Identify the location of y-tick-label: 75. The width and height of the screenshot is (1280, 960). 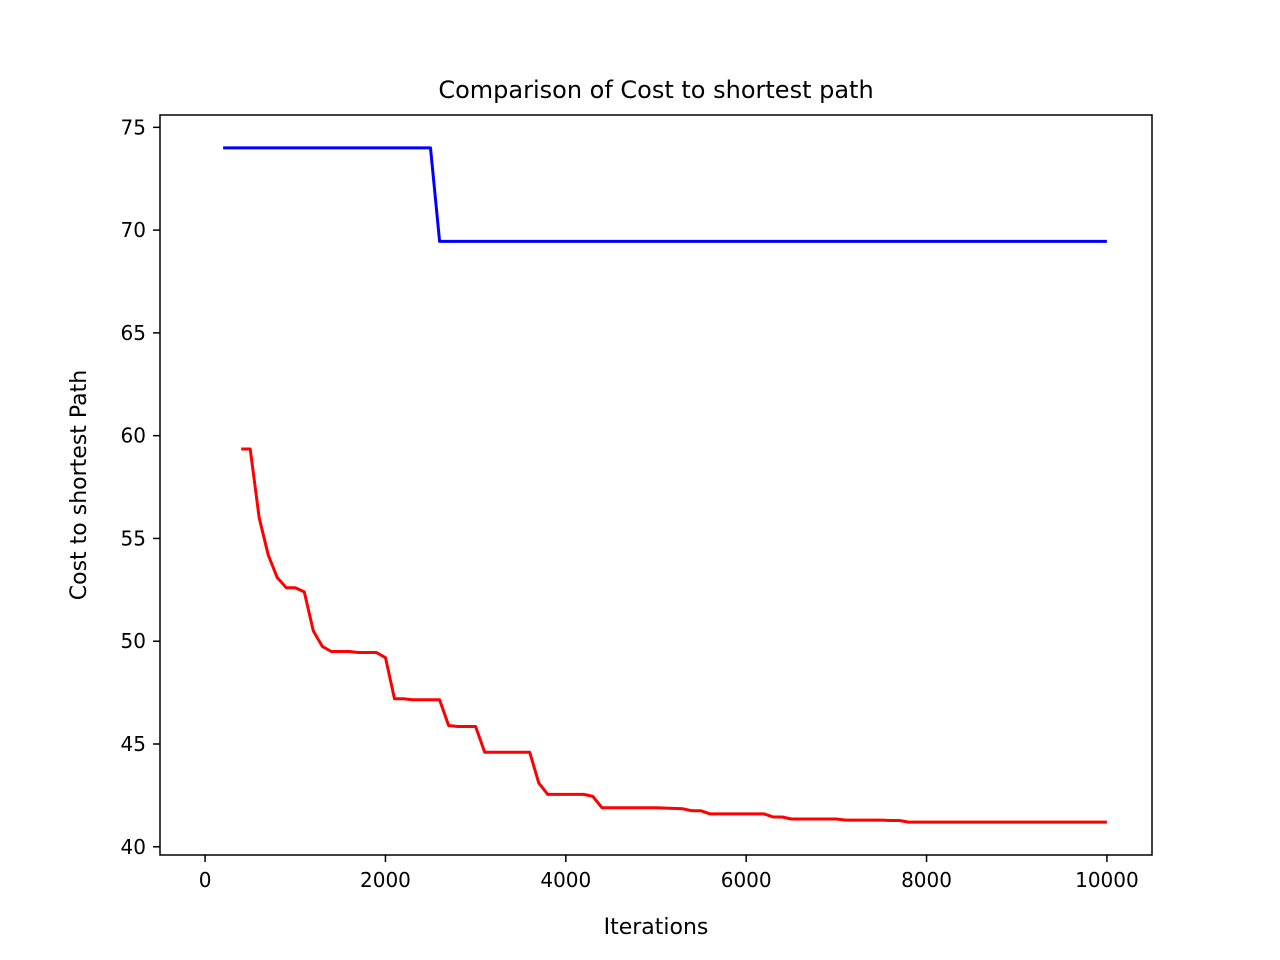
(133, 127).